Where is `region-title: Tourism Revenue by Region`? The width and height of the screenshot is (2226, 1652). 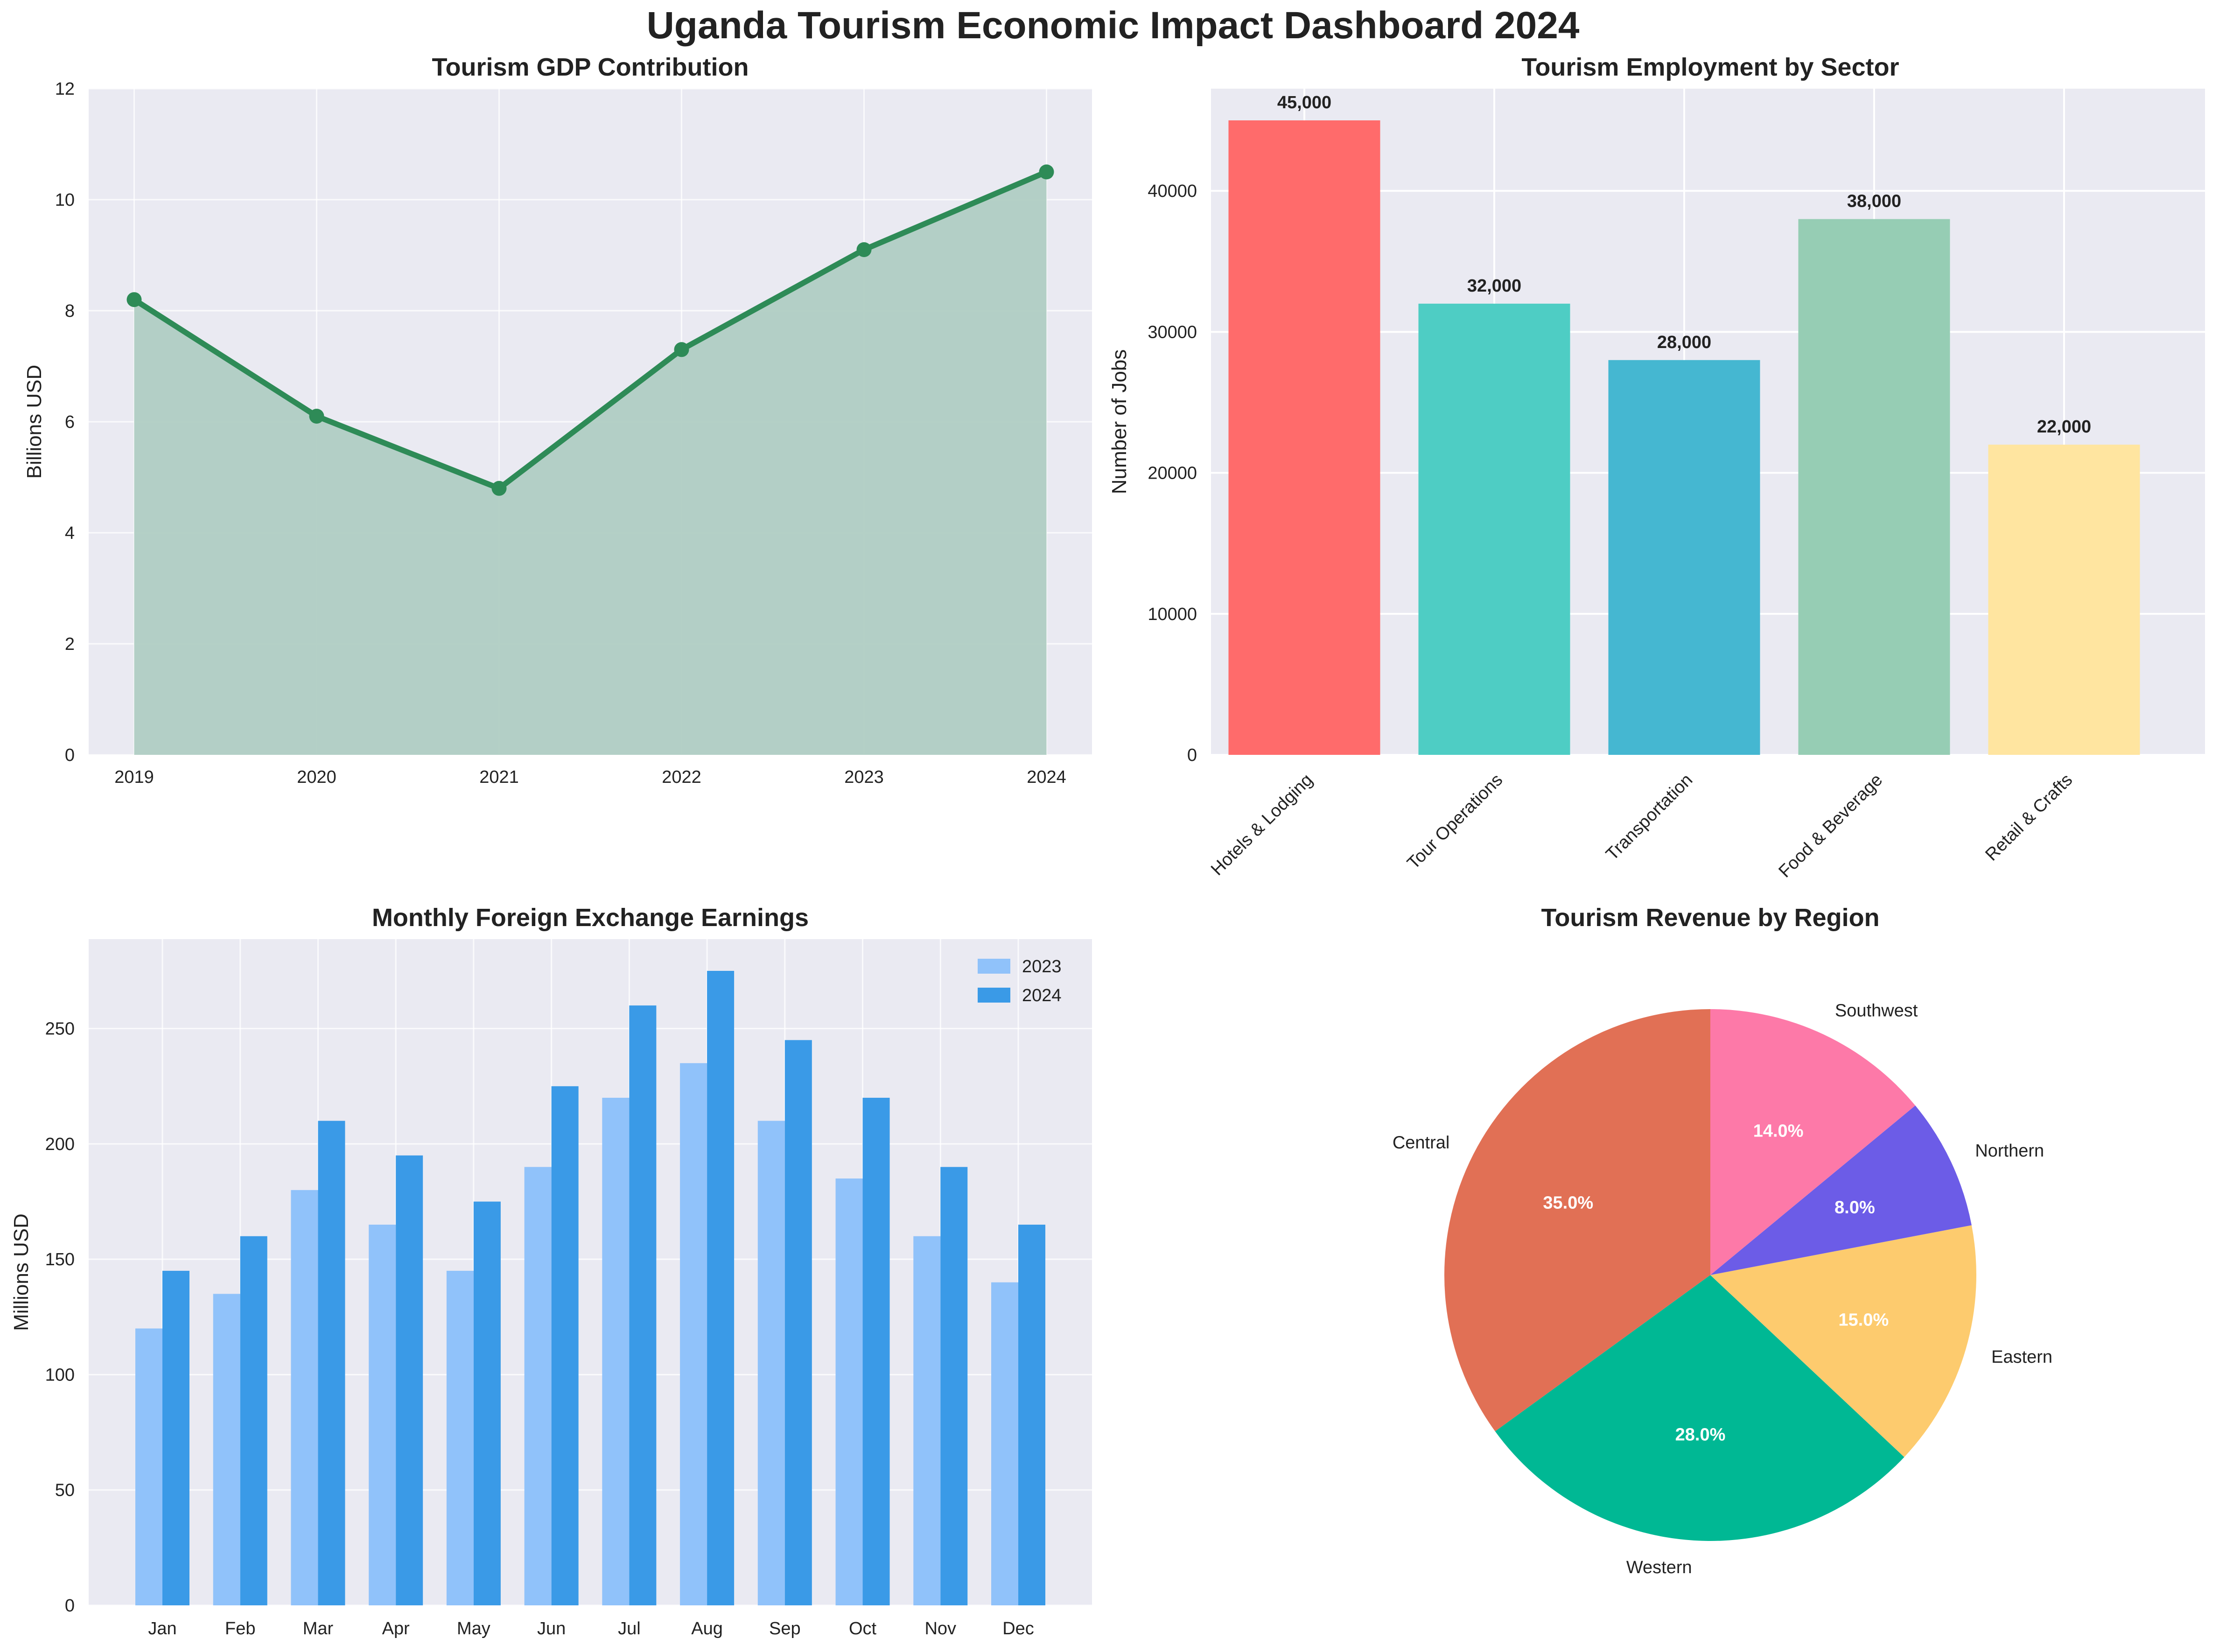
region-title: Tourism Revenue by Region is located at coordinates (1710, 918).